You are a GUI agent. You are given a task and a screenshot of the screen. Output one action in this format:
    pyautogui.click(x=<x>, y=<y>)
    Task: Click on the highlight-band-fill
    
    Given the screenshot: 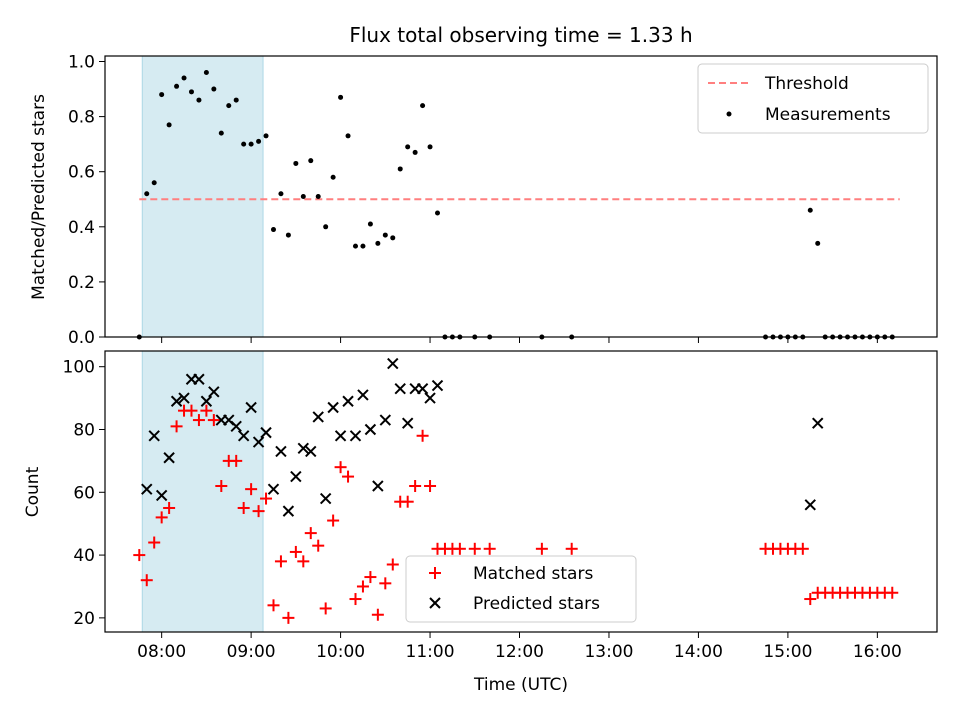 What is the action you would take?
    pyautogui.click(x=203, y=196)
    